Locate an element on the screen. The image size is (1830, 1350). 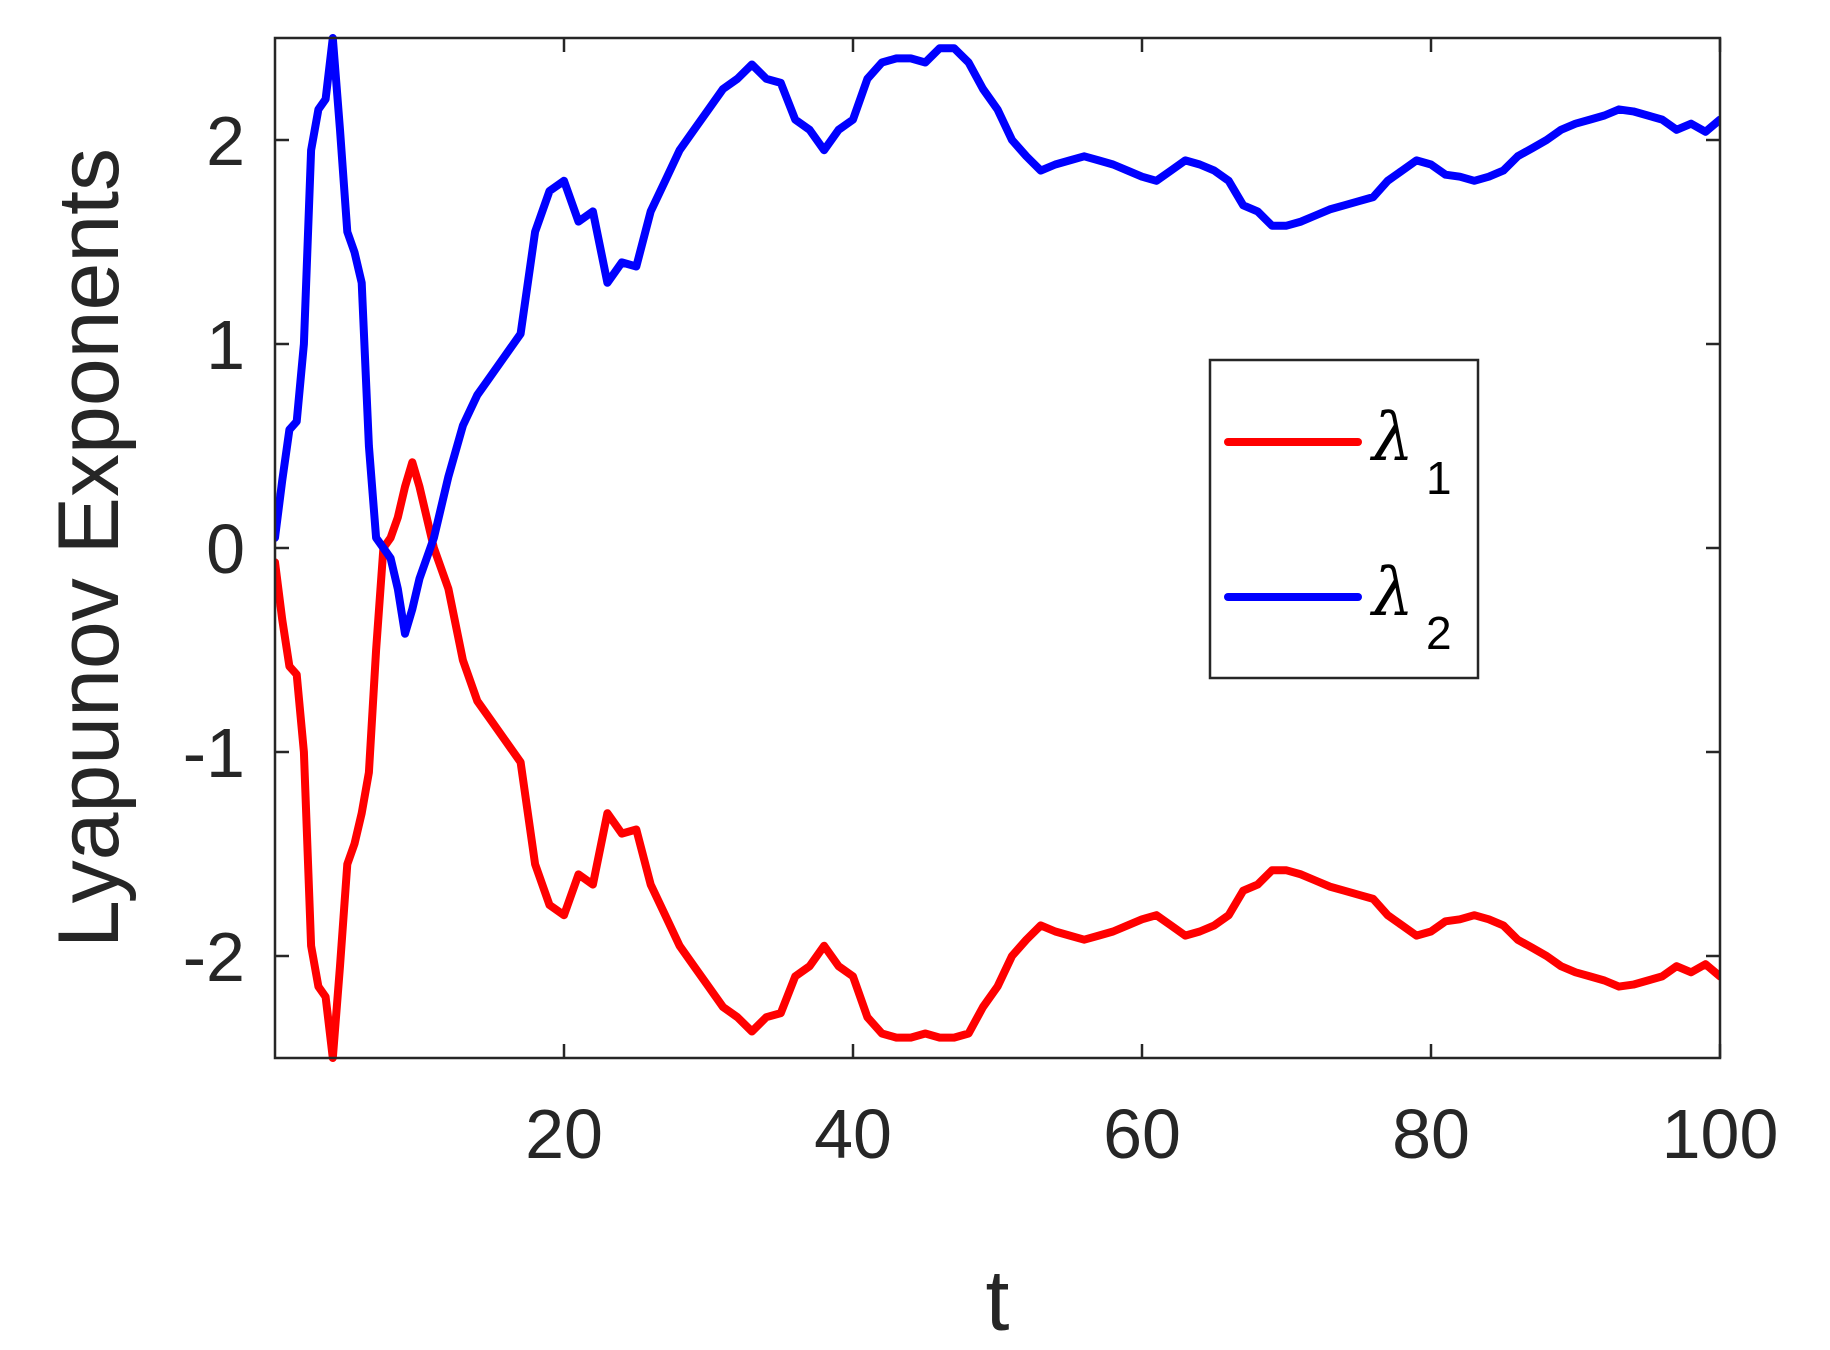
x-axis-label: t is located at coordinates (998, 1301).